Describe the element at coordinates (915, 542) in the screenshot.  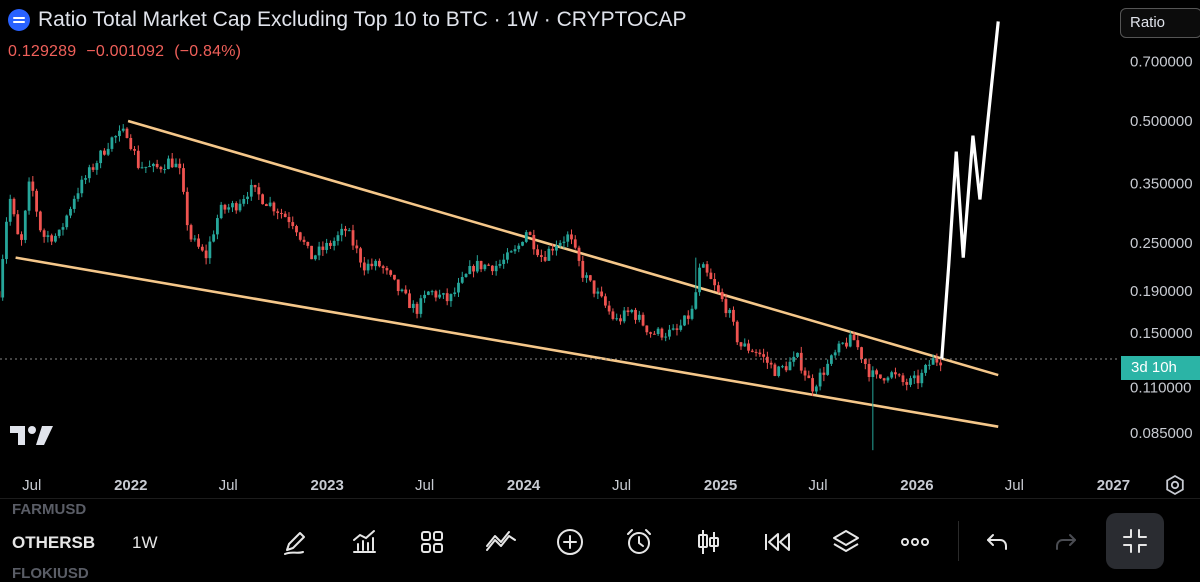
I see `more-icon` at that location.